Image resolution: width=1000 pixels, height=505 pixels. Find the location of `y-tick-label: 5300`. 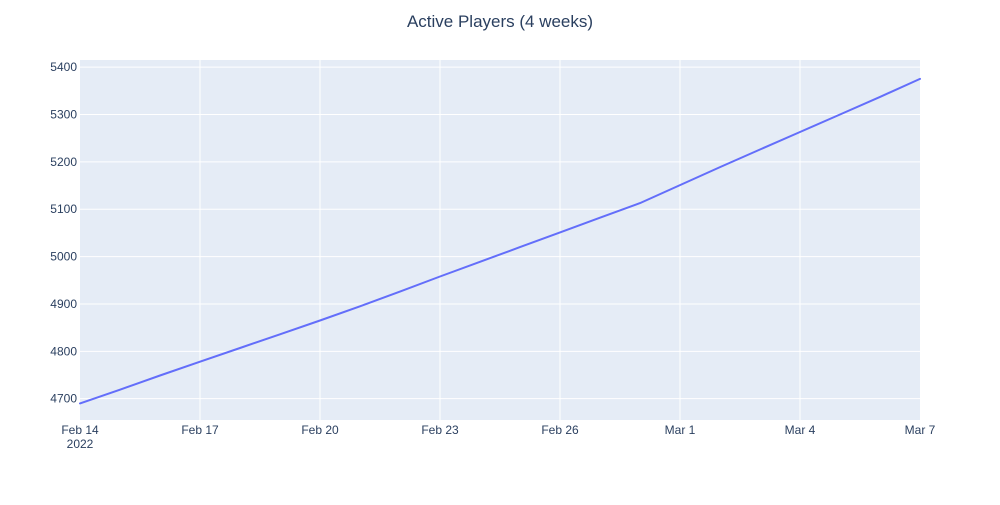

y-tick-label: 5300 is located at coordinates (63, 114).